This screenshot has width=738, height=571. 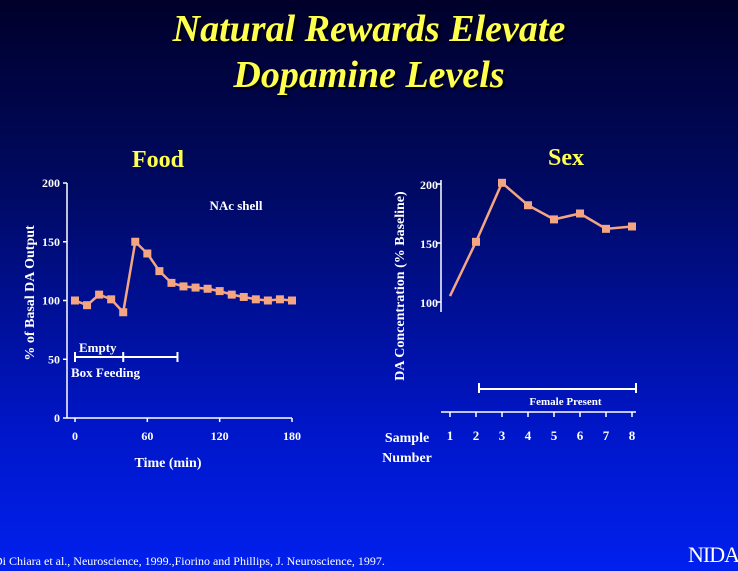 What do you see at coordinates (235, 205) in the screenshot?
I see `food-annotation-label: NAc shell` at bounding box center [235, 205].